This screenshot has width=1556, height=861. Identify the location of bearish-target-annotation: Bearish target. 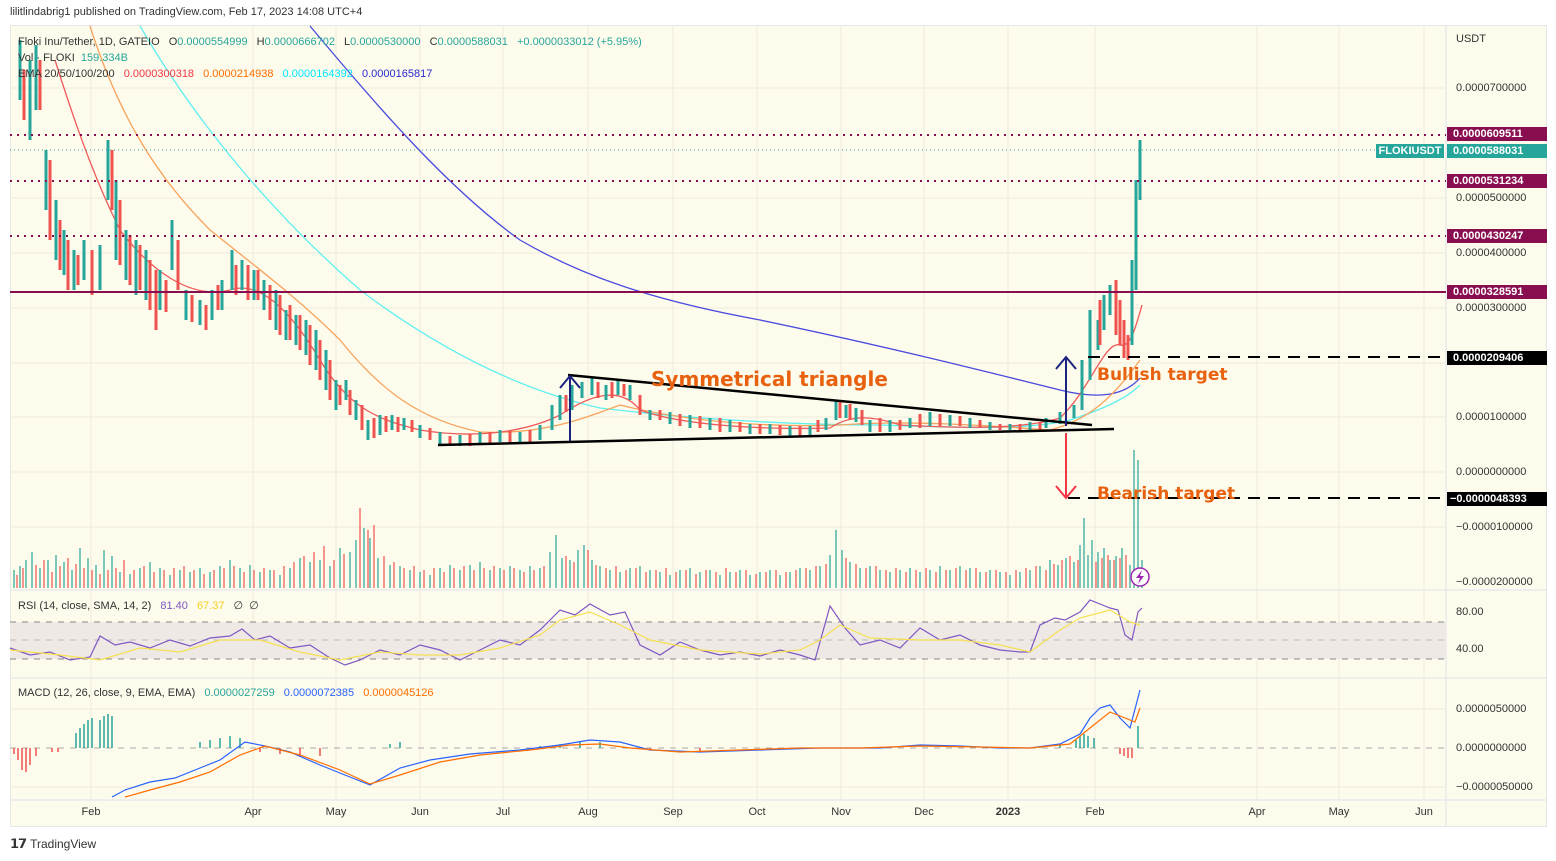
(1166, 494).